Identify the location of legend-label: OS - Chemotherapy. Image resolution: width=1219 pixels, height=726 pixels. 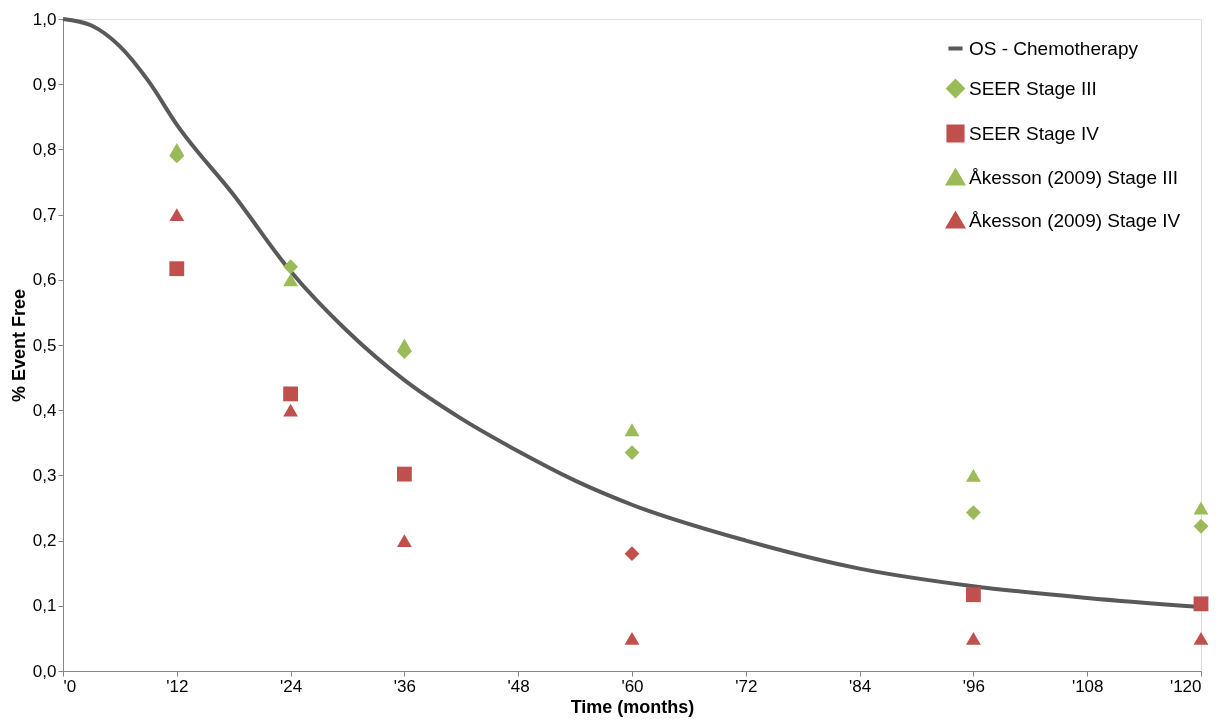
(1054, 48).